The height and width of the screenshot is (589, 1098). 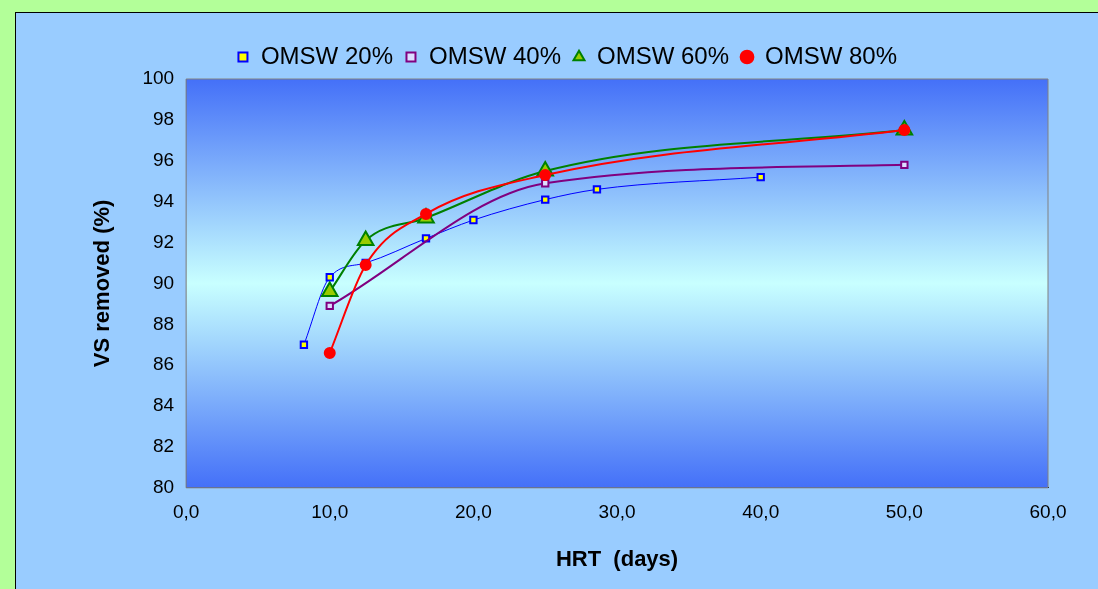 I want to click on legend-label: OMSW 80%, so click(x=831, y=55).